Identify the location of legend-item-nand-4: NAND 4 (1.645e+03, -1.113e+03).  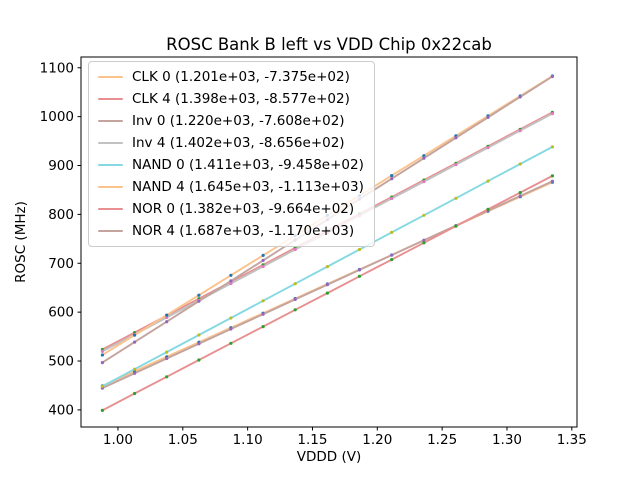
(231, 187).